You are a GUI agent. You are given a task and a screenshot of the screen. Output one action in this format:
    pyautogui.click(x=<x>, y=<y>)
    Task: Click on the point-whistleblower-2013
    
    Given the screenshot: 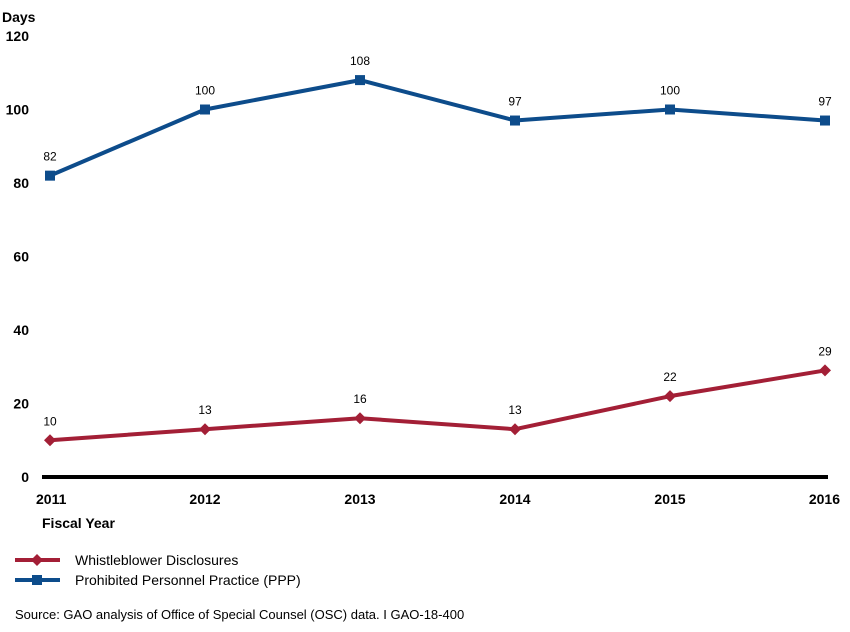 What is the action you would take?
    pyautogui.click(x=360, y=418)
    